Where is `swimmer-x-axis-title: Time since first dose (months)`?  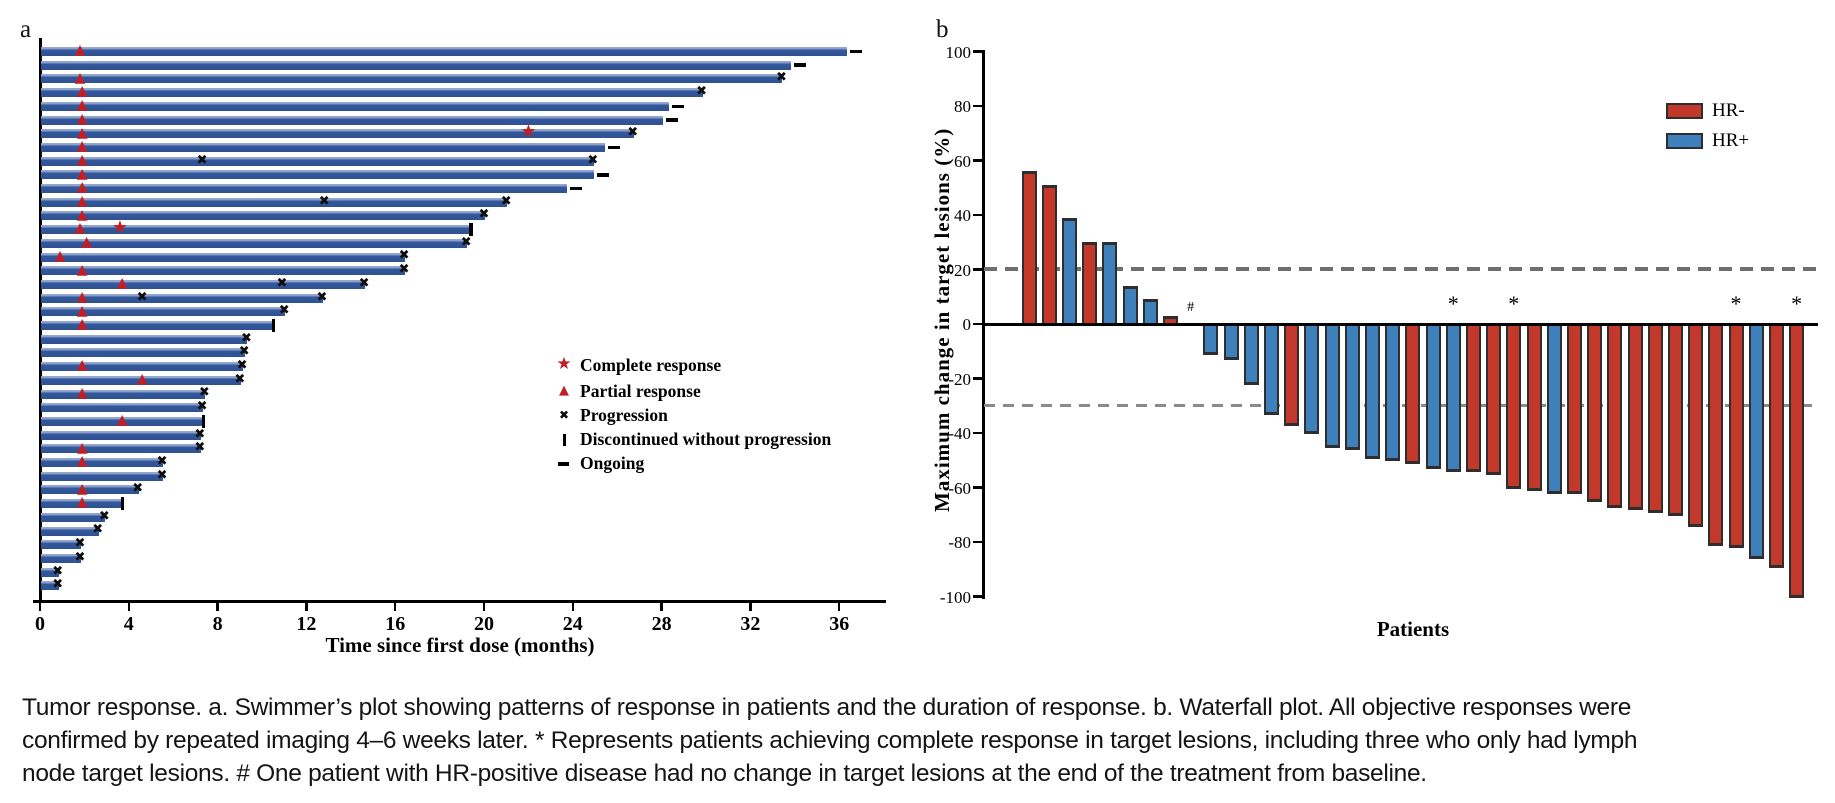
swimmer-x-axis-title: Time since first dose (months) is located at coordinates (460, 645).